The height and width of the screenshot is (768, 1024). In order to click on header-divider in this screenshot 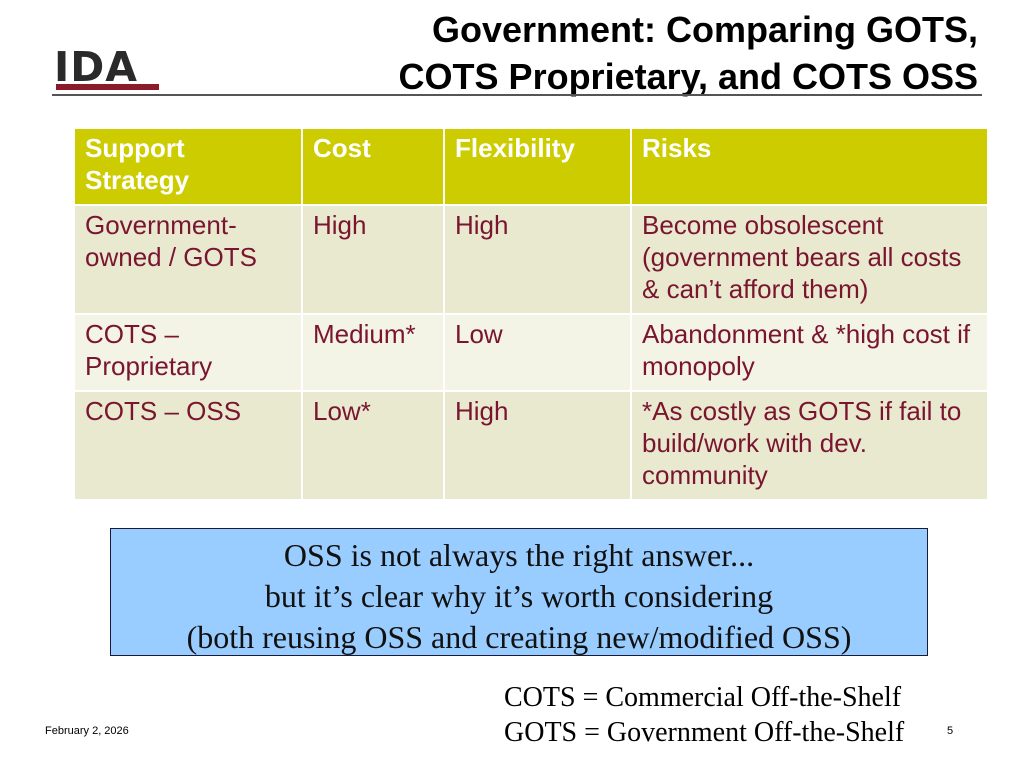, I will do `click(517, 95)`.